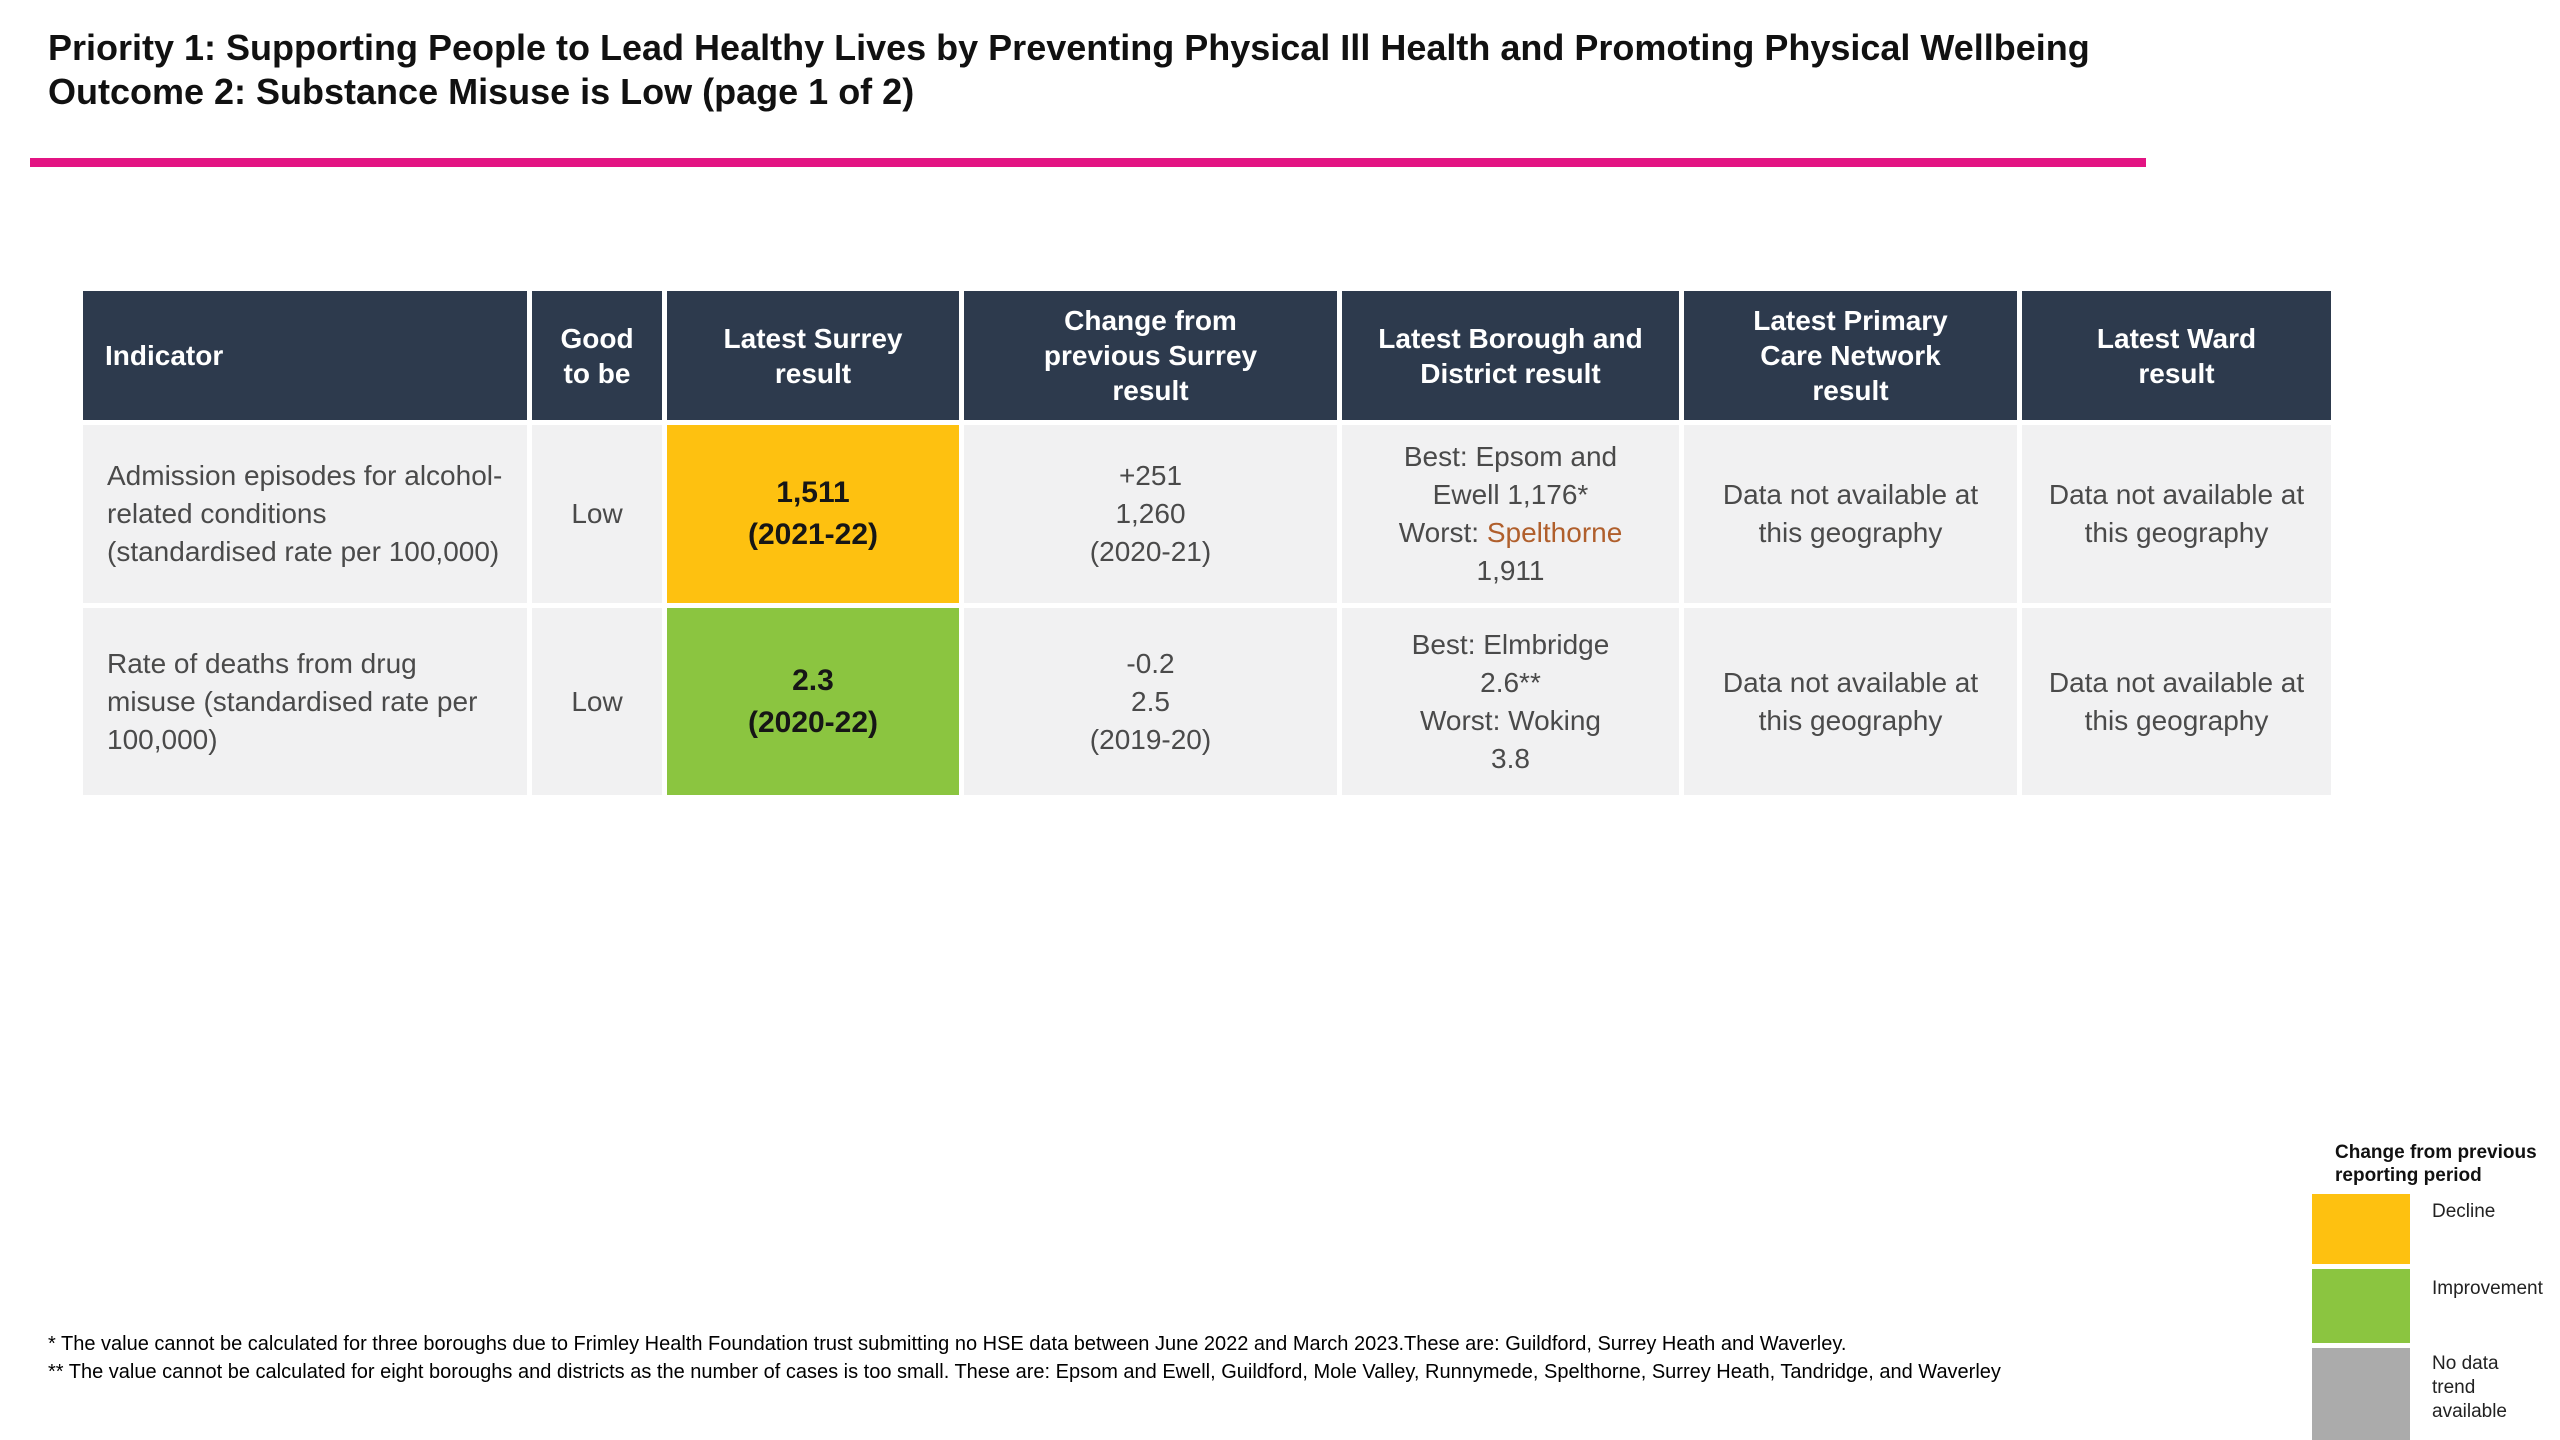 The height and width of the screenshot is (1440, 2560). I want to click on legend-label-improvement: Improvement, so click(2487, 1288).